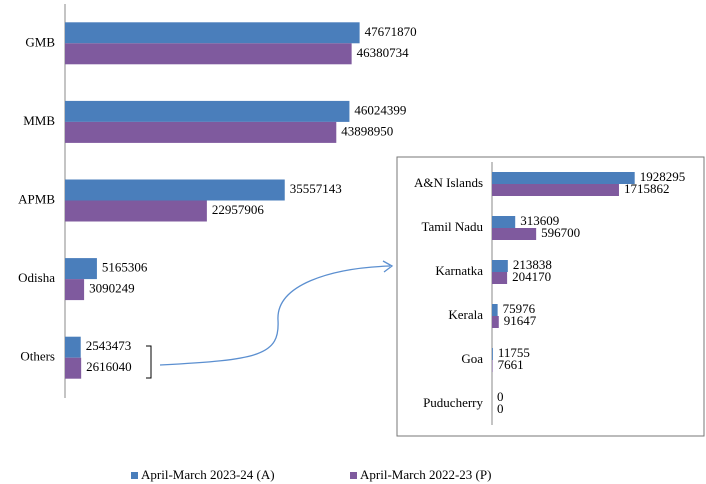 The height and width of the screenshot is (484, 706). What do you see at coordinates (532, 264) in the screenshot?
I see `value-label: 213838` at bounding box center [532, 264].